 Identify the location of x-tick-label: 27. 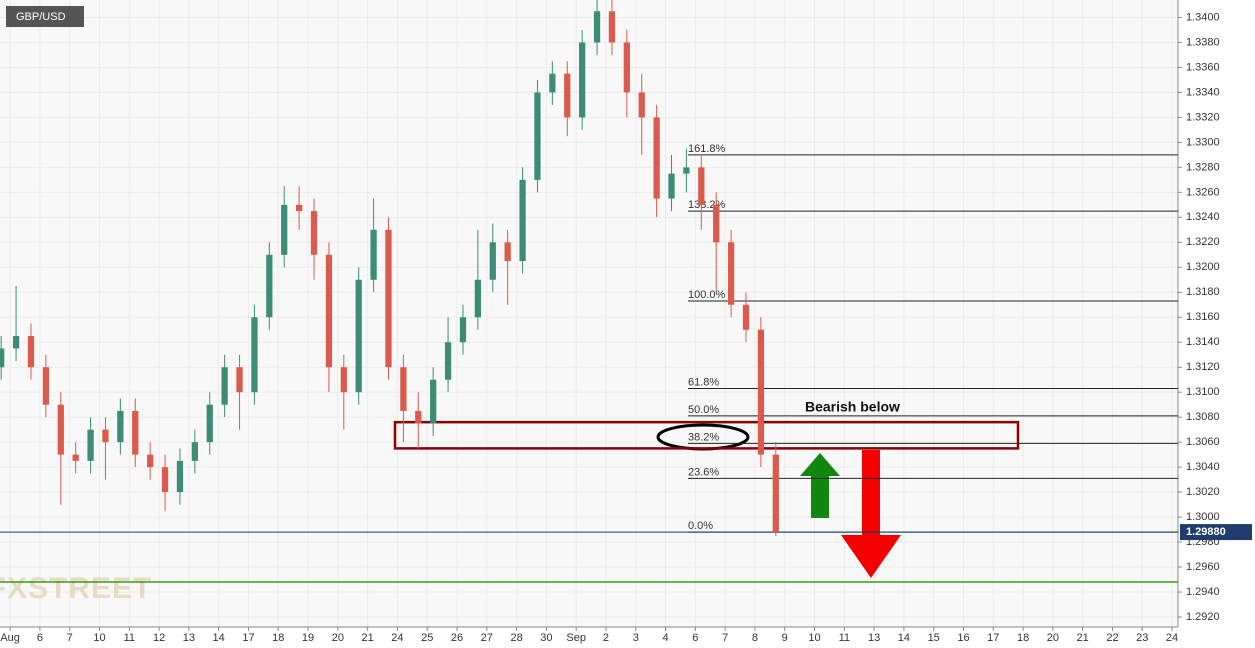
(487, 638).